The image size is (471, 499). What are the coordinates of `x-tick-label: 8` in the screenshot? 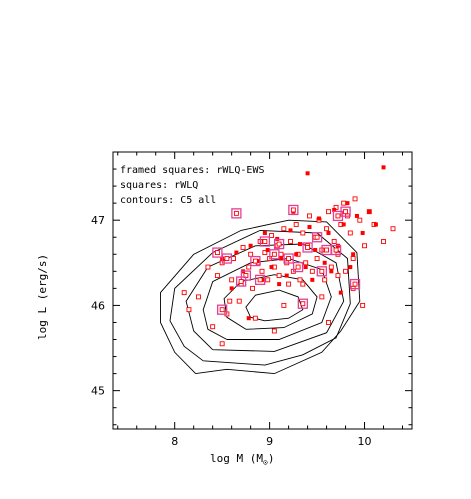 It's located at (174, 441).